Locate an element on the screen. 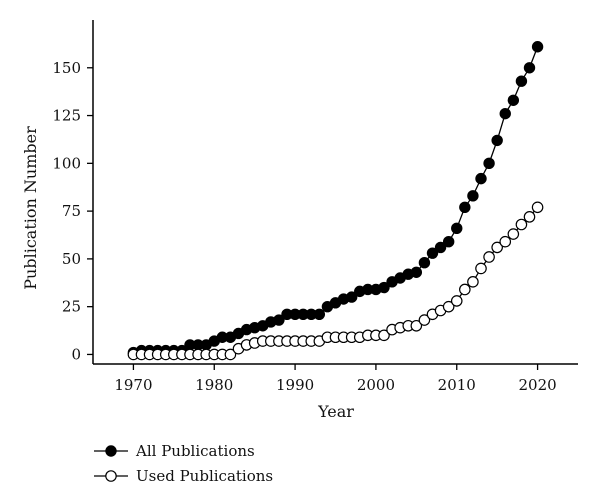 The height and width of the screenshot is (504, 600). x-axis-title: Year is located at coordinates (335, 411).